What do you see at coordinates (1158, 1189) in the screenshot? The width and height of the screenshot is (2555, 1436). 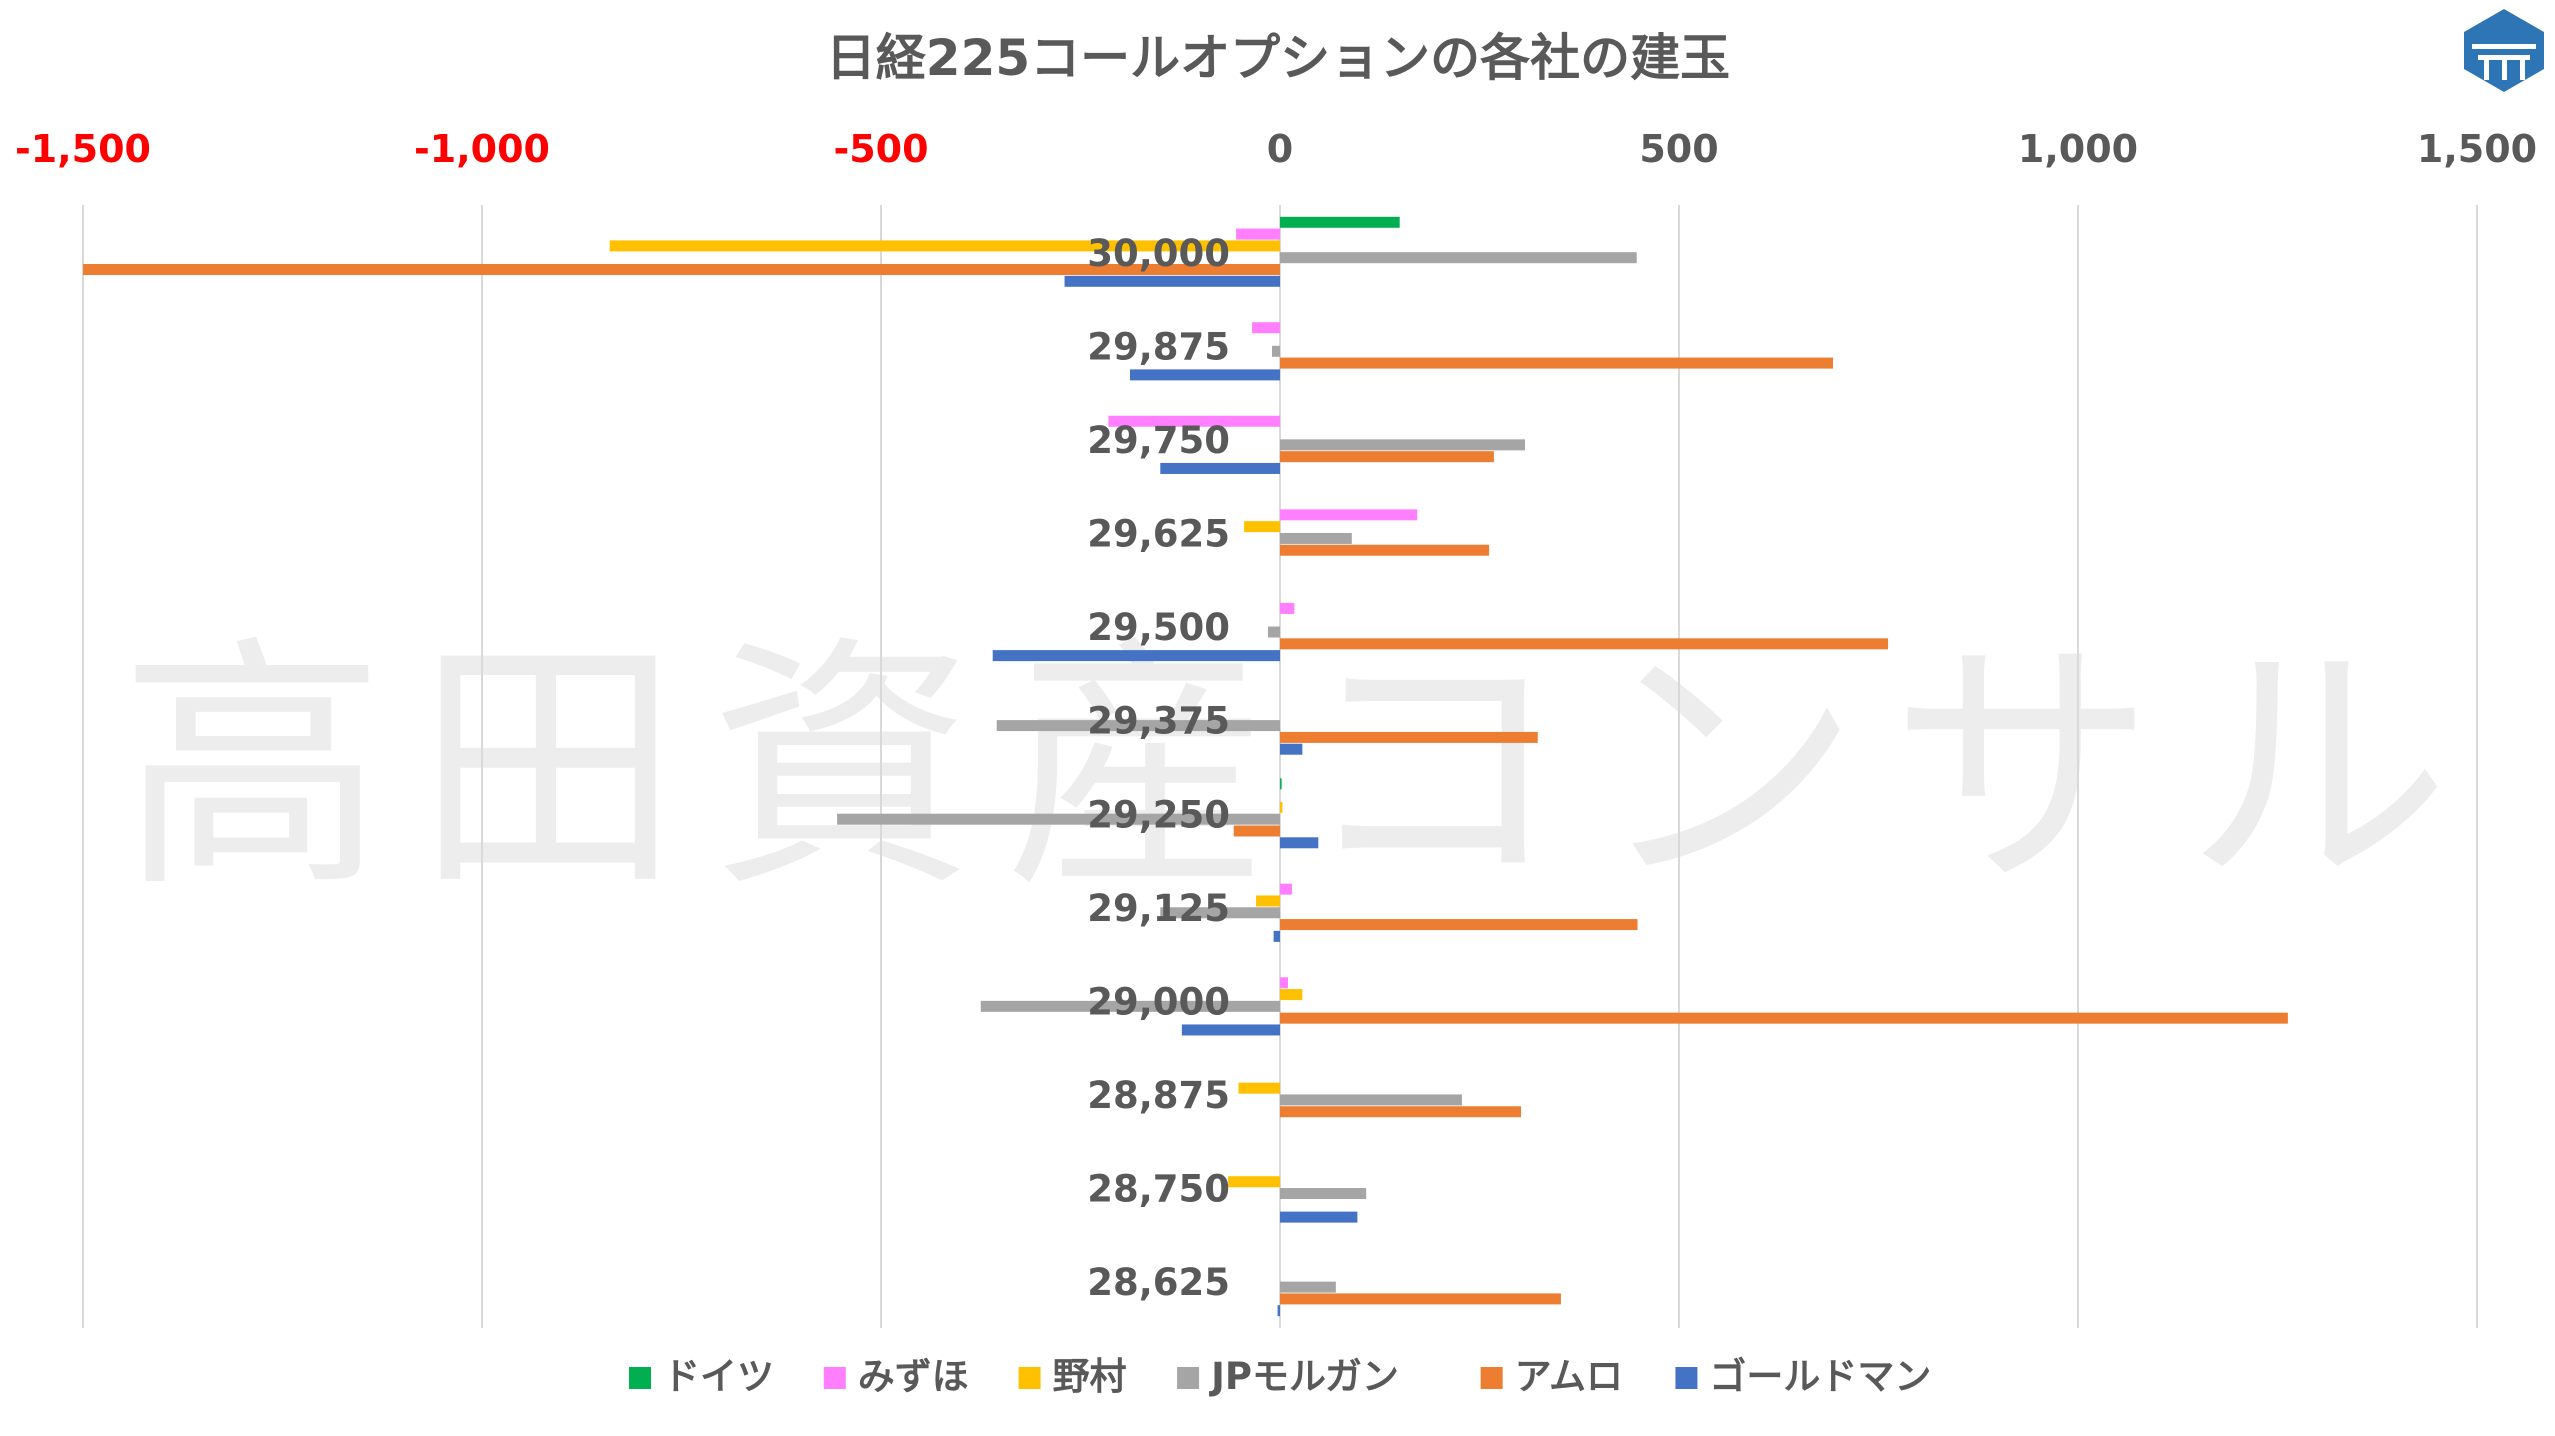 I see `category-label: 28,750` at bounding box center [1158, 1189].